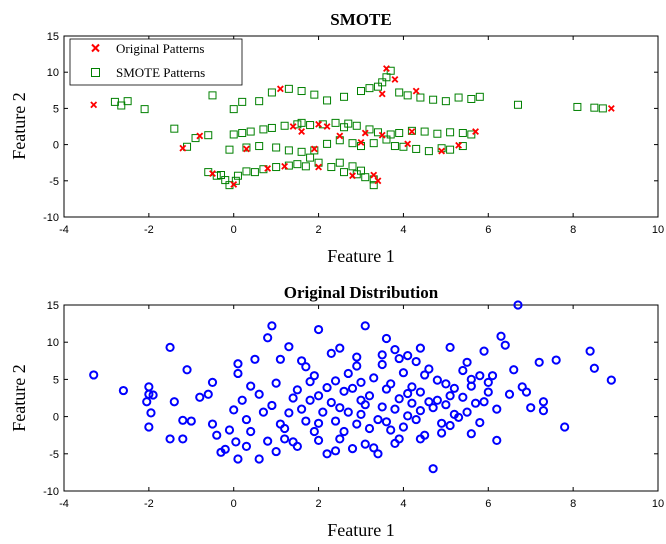 Image resolution: width=666 pixels, height=544 pixels. Describe the element at coordinates (54, 455) in the screenshot. I see `distribution-y-tick-label: -5` at that location.